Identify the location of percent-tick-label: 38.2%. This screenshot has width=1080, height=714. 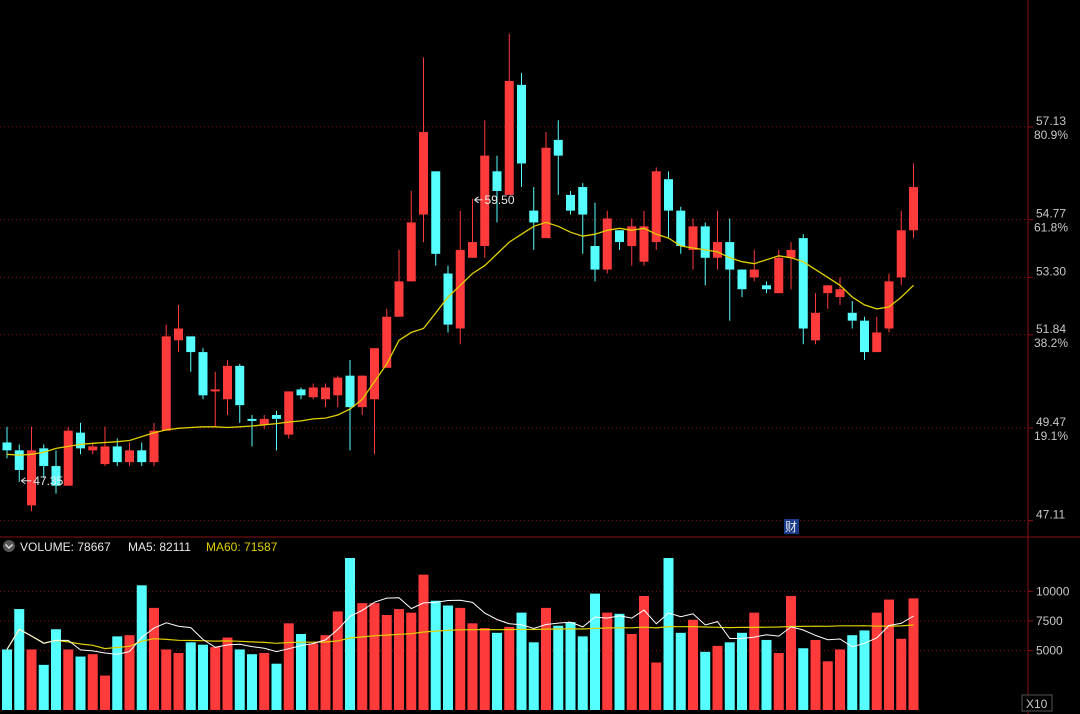
(1051, 343).